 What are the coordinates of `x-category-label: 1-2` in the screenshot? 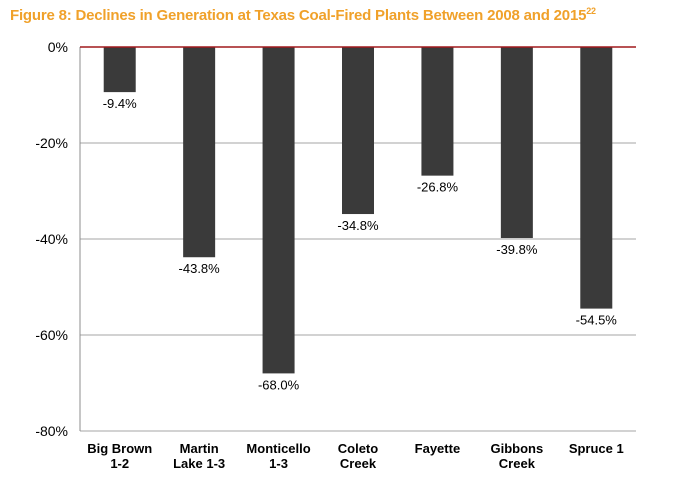 It's located at (119, 463).